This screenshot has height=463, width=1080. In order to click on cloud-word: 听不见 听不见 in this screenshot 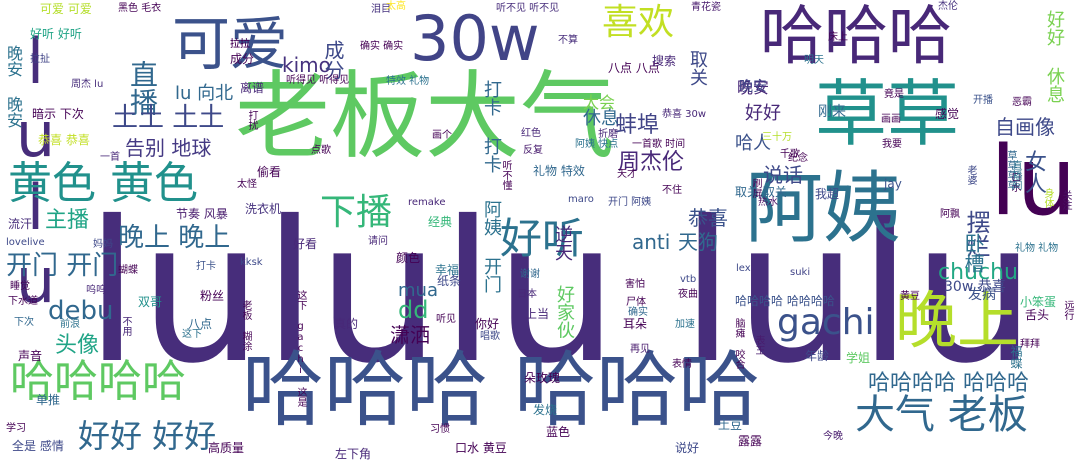, I will do `click(528, 8)`.